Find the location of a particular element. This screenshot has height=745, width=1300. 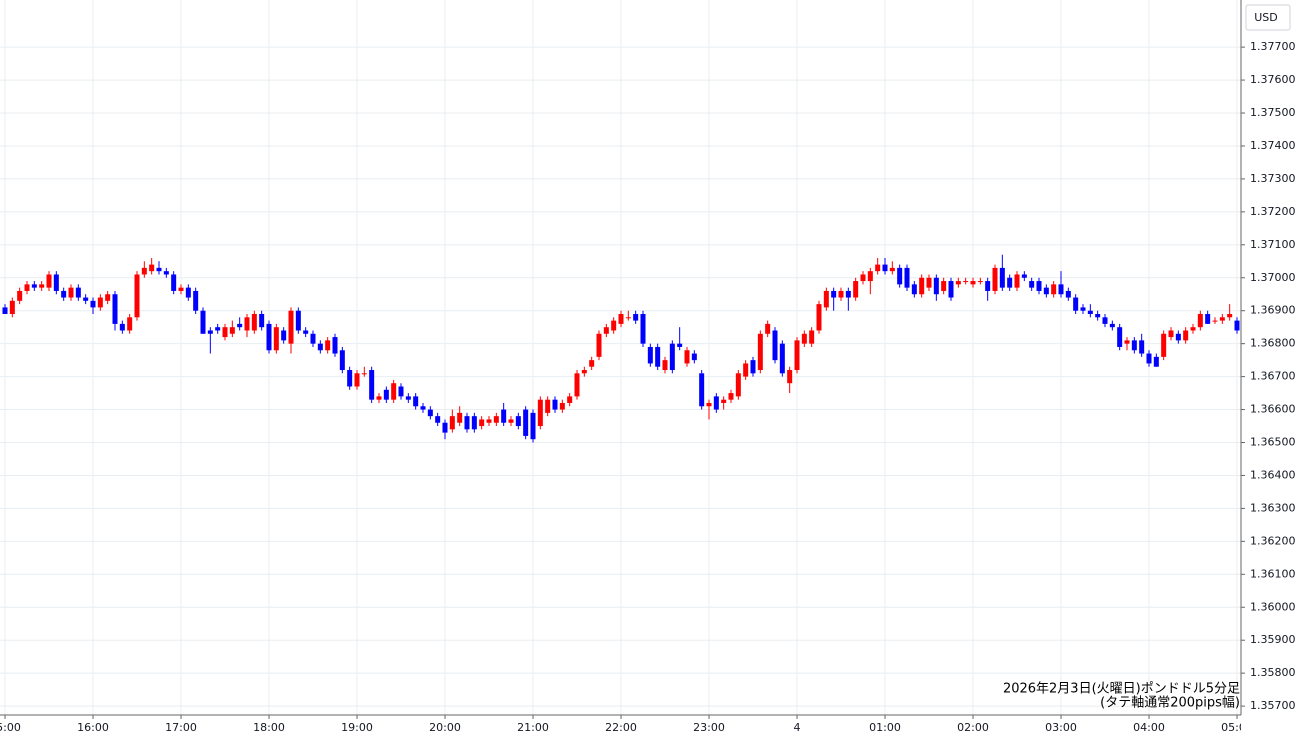

y-tick-label: 1.35900 is located at coordinates (1273, 639).